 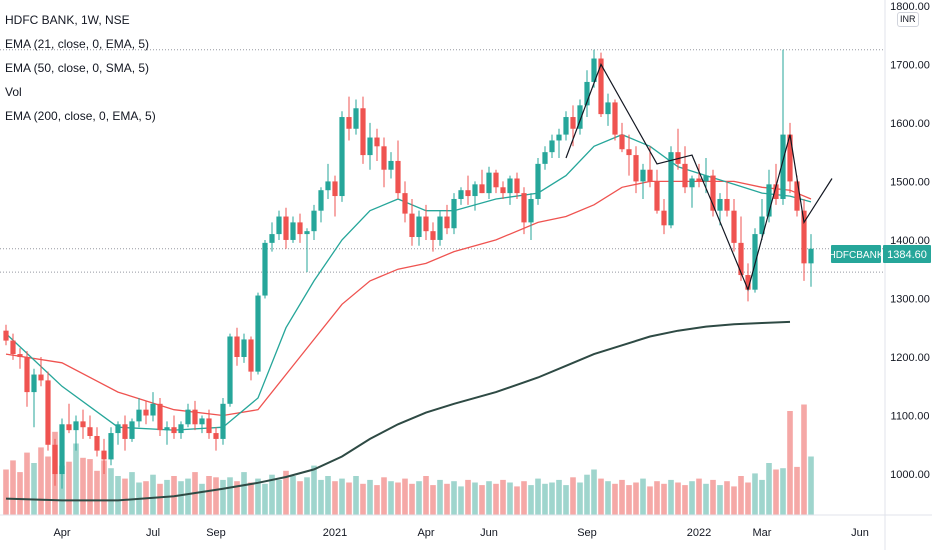 I want to click on x-tick-label: Jun, so click(x=489, y=533).